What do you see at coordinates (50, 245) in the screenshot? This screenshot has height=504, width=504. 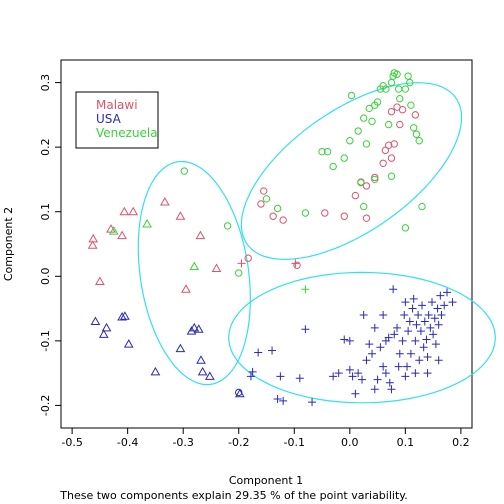 I see `y-axis: -0.2 -0.1 0.0 0.1 0.2 0.3` at bounding box center [50, 245].